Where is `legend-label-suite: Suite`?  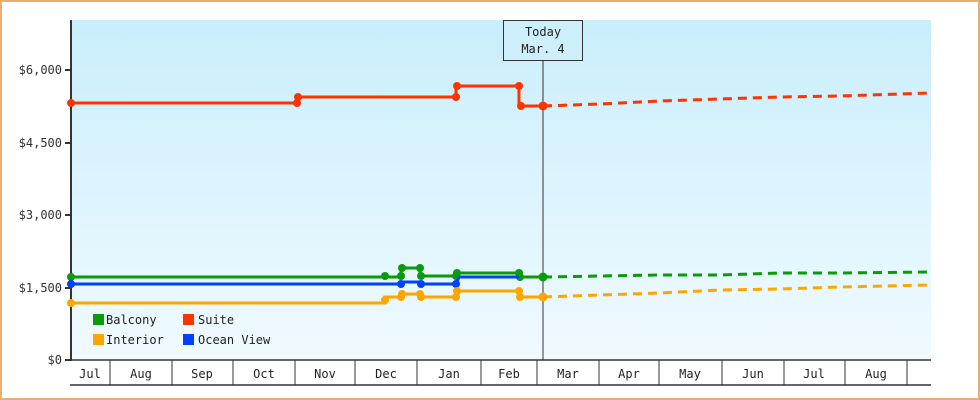 legend-label-suite: Suite is located at coordinates (216, 320).